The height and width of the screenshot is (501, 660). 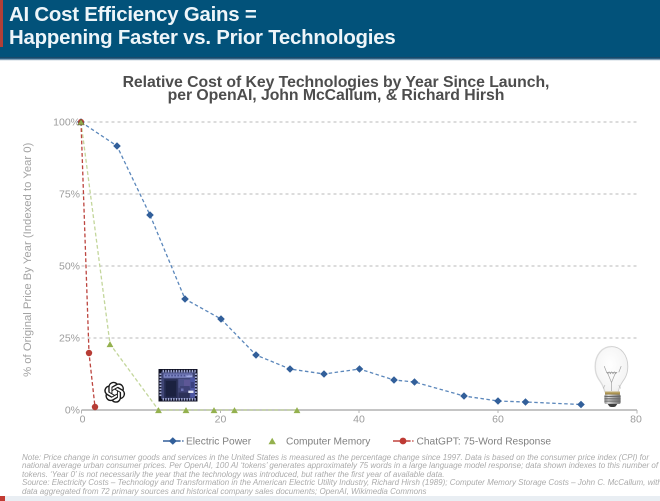 What do you see at coordinates (328, 442) in the screenshot?
I see `svg-text: Computer Memory` at bounding box center [328, 442].